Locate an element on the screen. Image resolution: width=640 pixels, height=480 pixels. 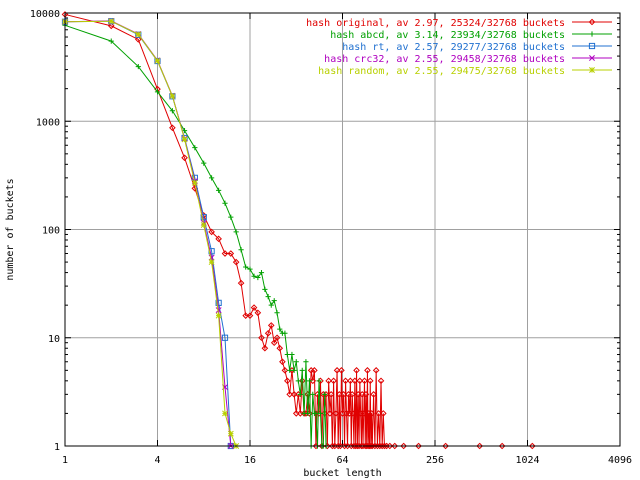
x-tick-label: 4 is located at coordinates (157, 460).